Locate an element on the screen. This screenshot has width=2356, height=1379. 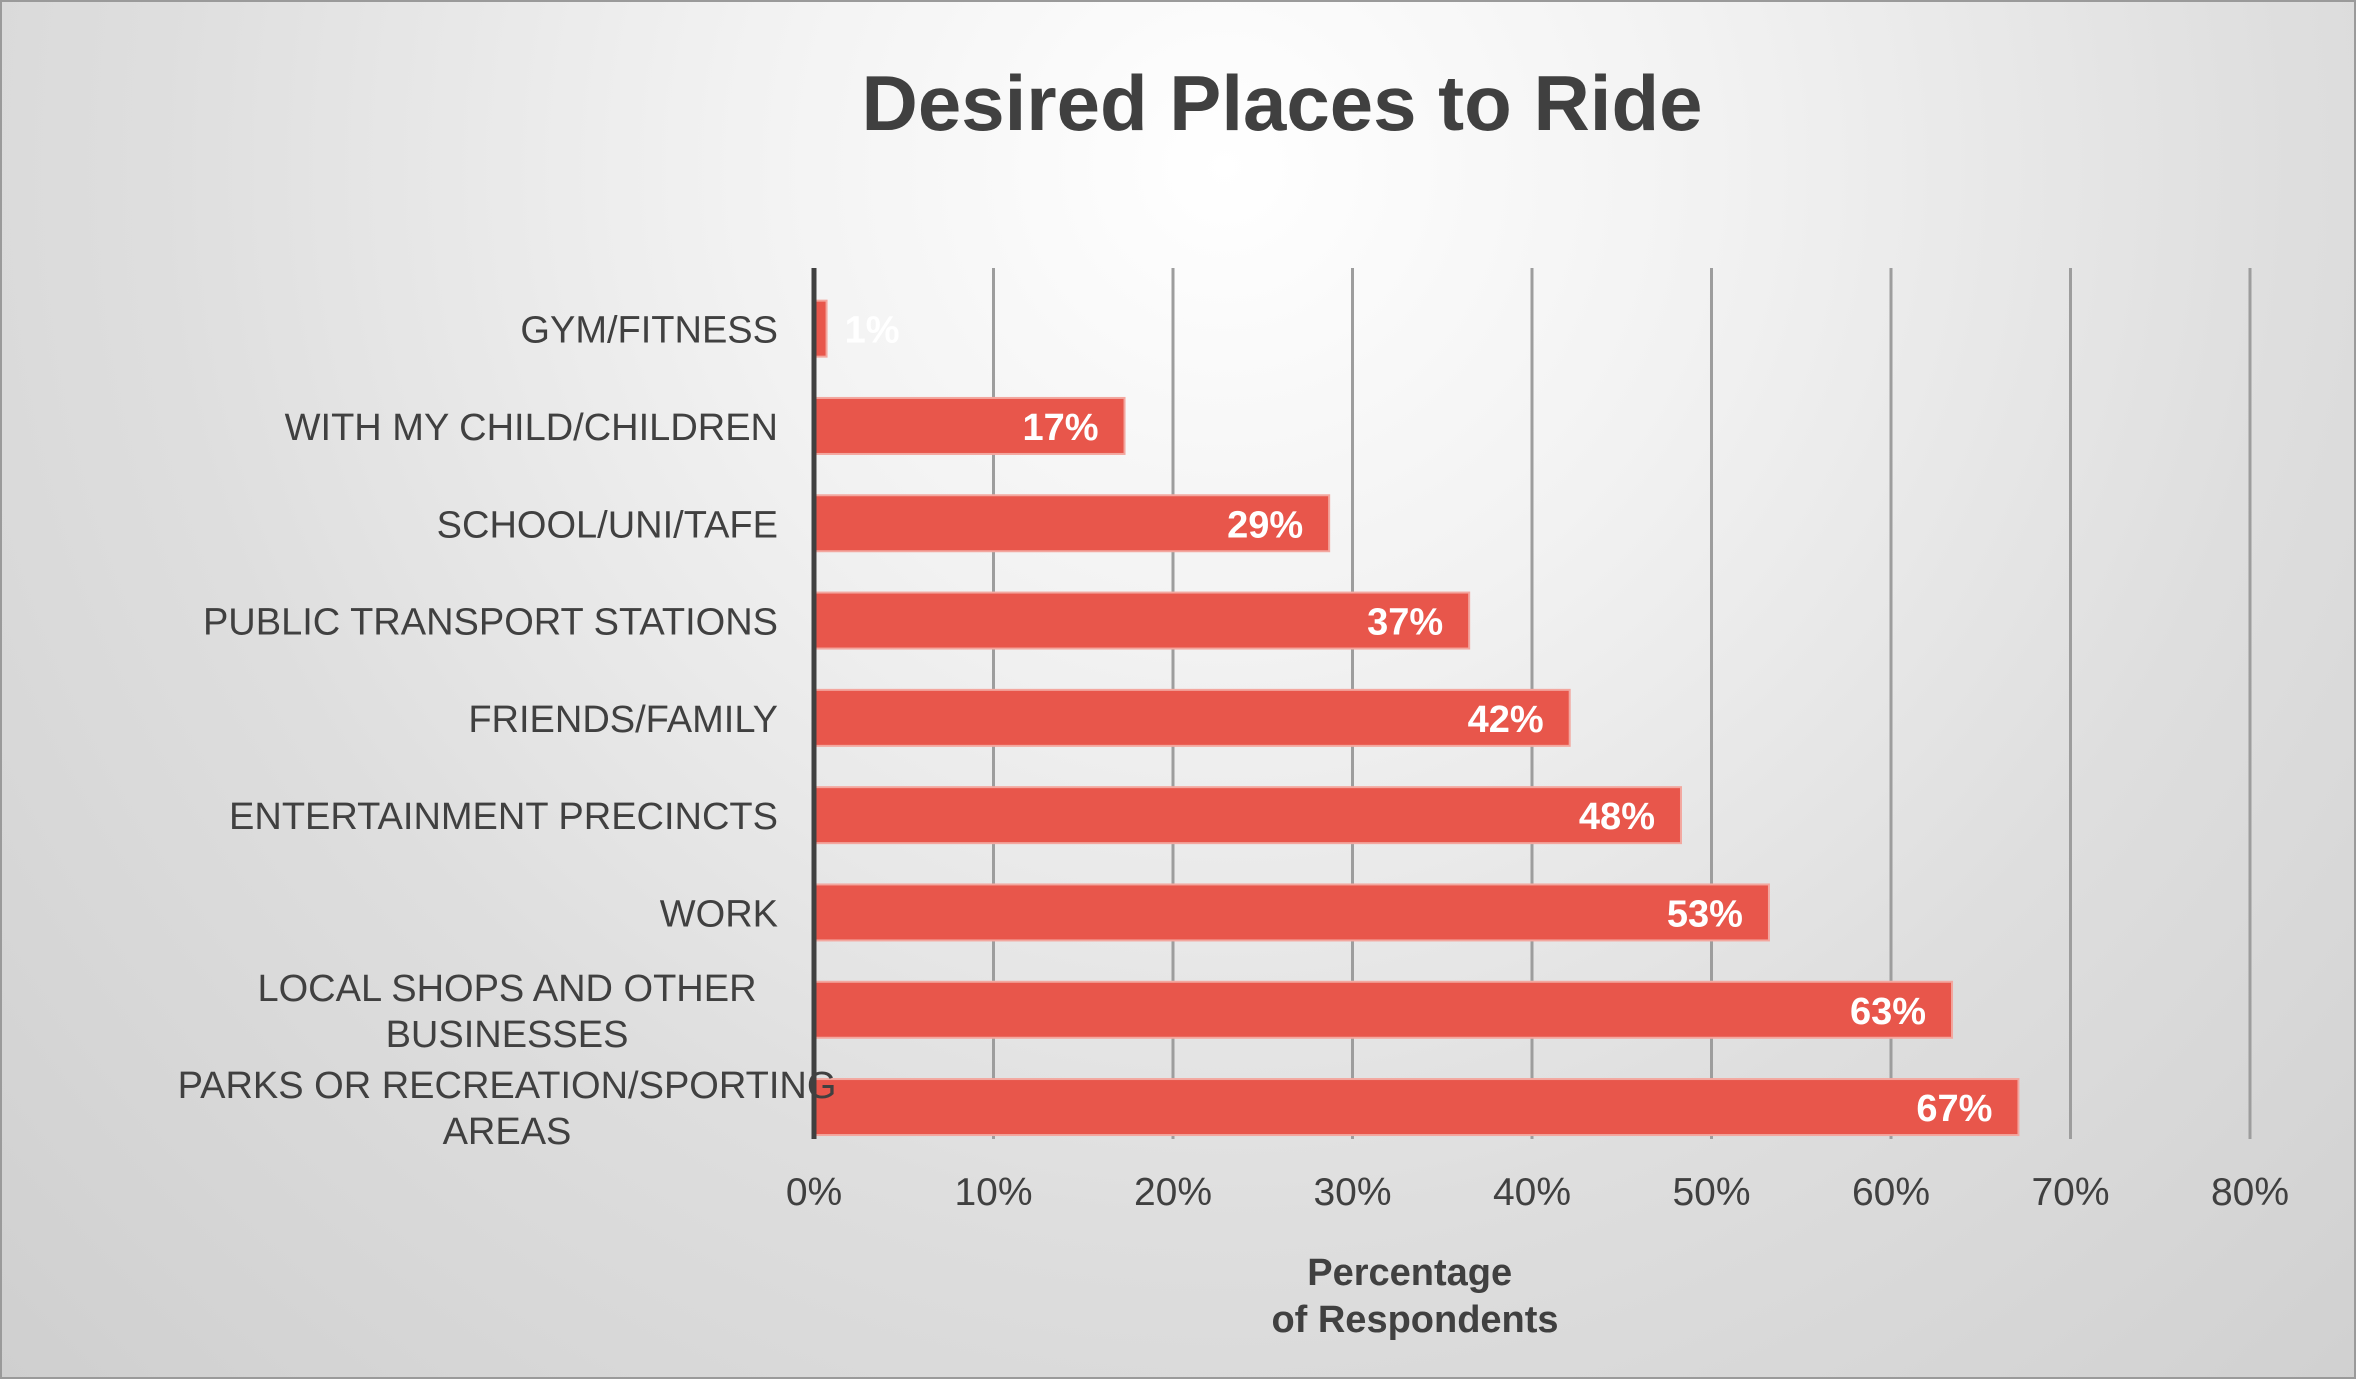
category-label-line: PUBLIC TRANSPORT STATIONS is located at coordinates (490, 623).